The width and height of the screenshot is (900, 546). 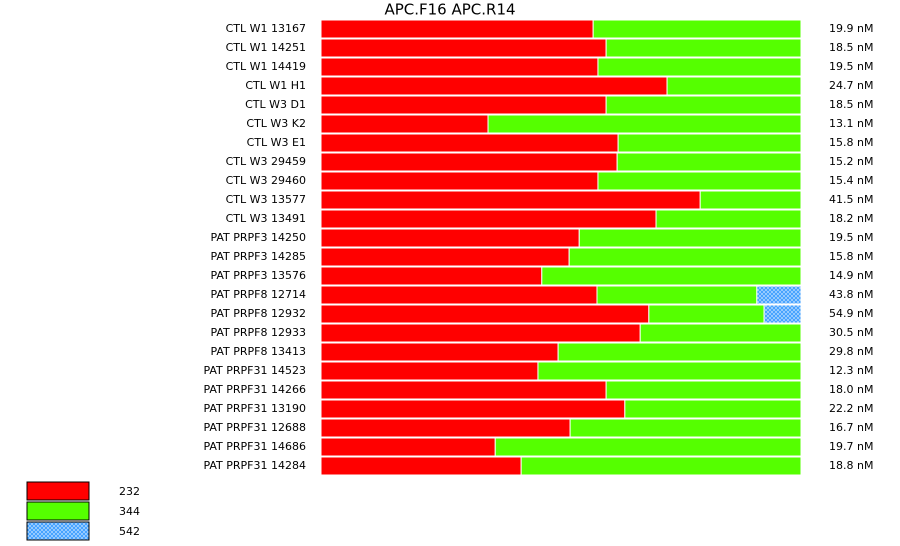 I want to click on row-value-label: 14.9 nM, so click(x=851, y=275).